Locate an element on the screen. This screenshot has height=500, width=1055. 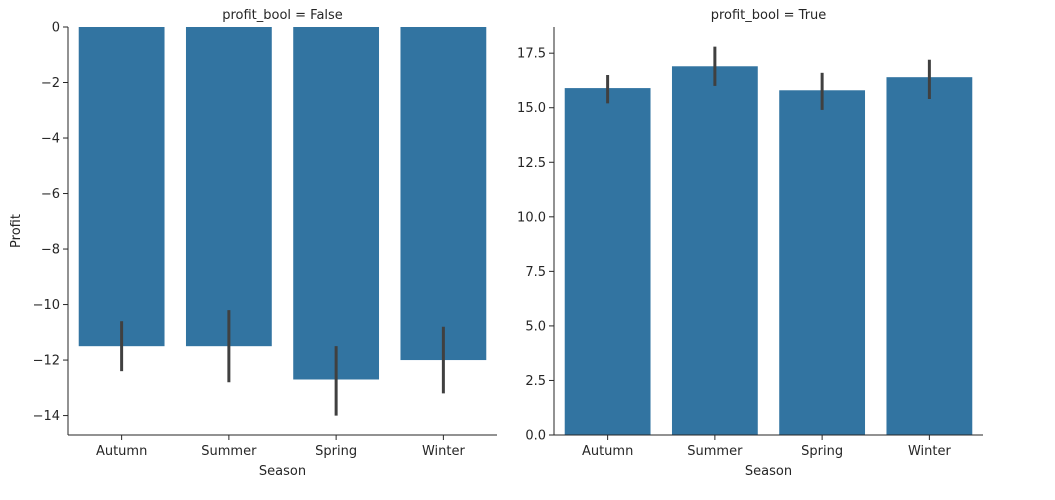
y-tick-label: 2.5 is located at coordinates (535, 381).